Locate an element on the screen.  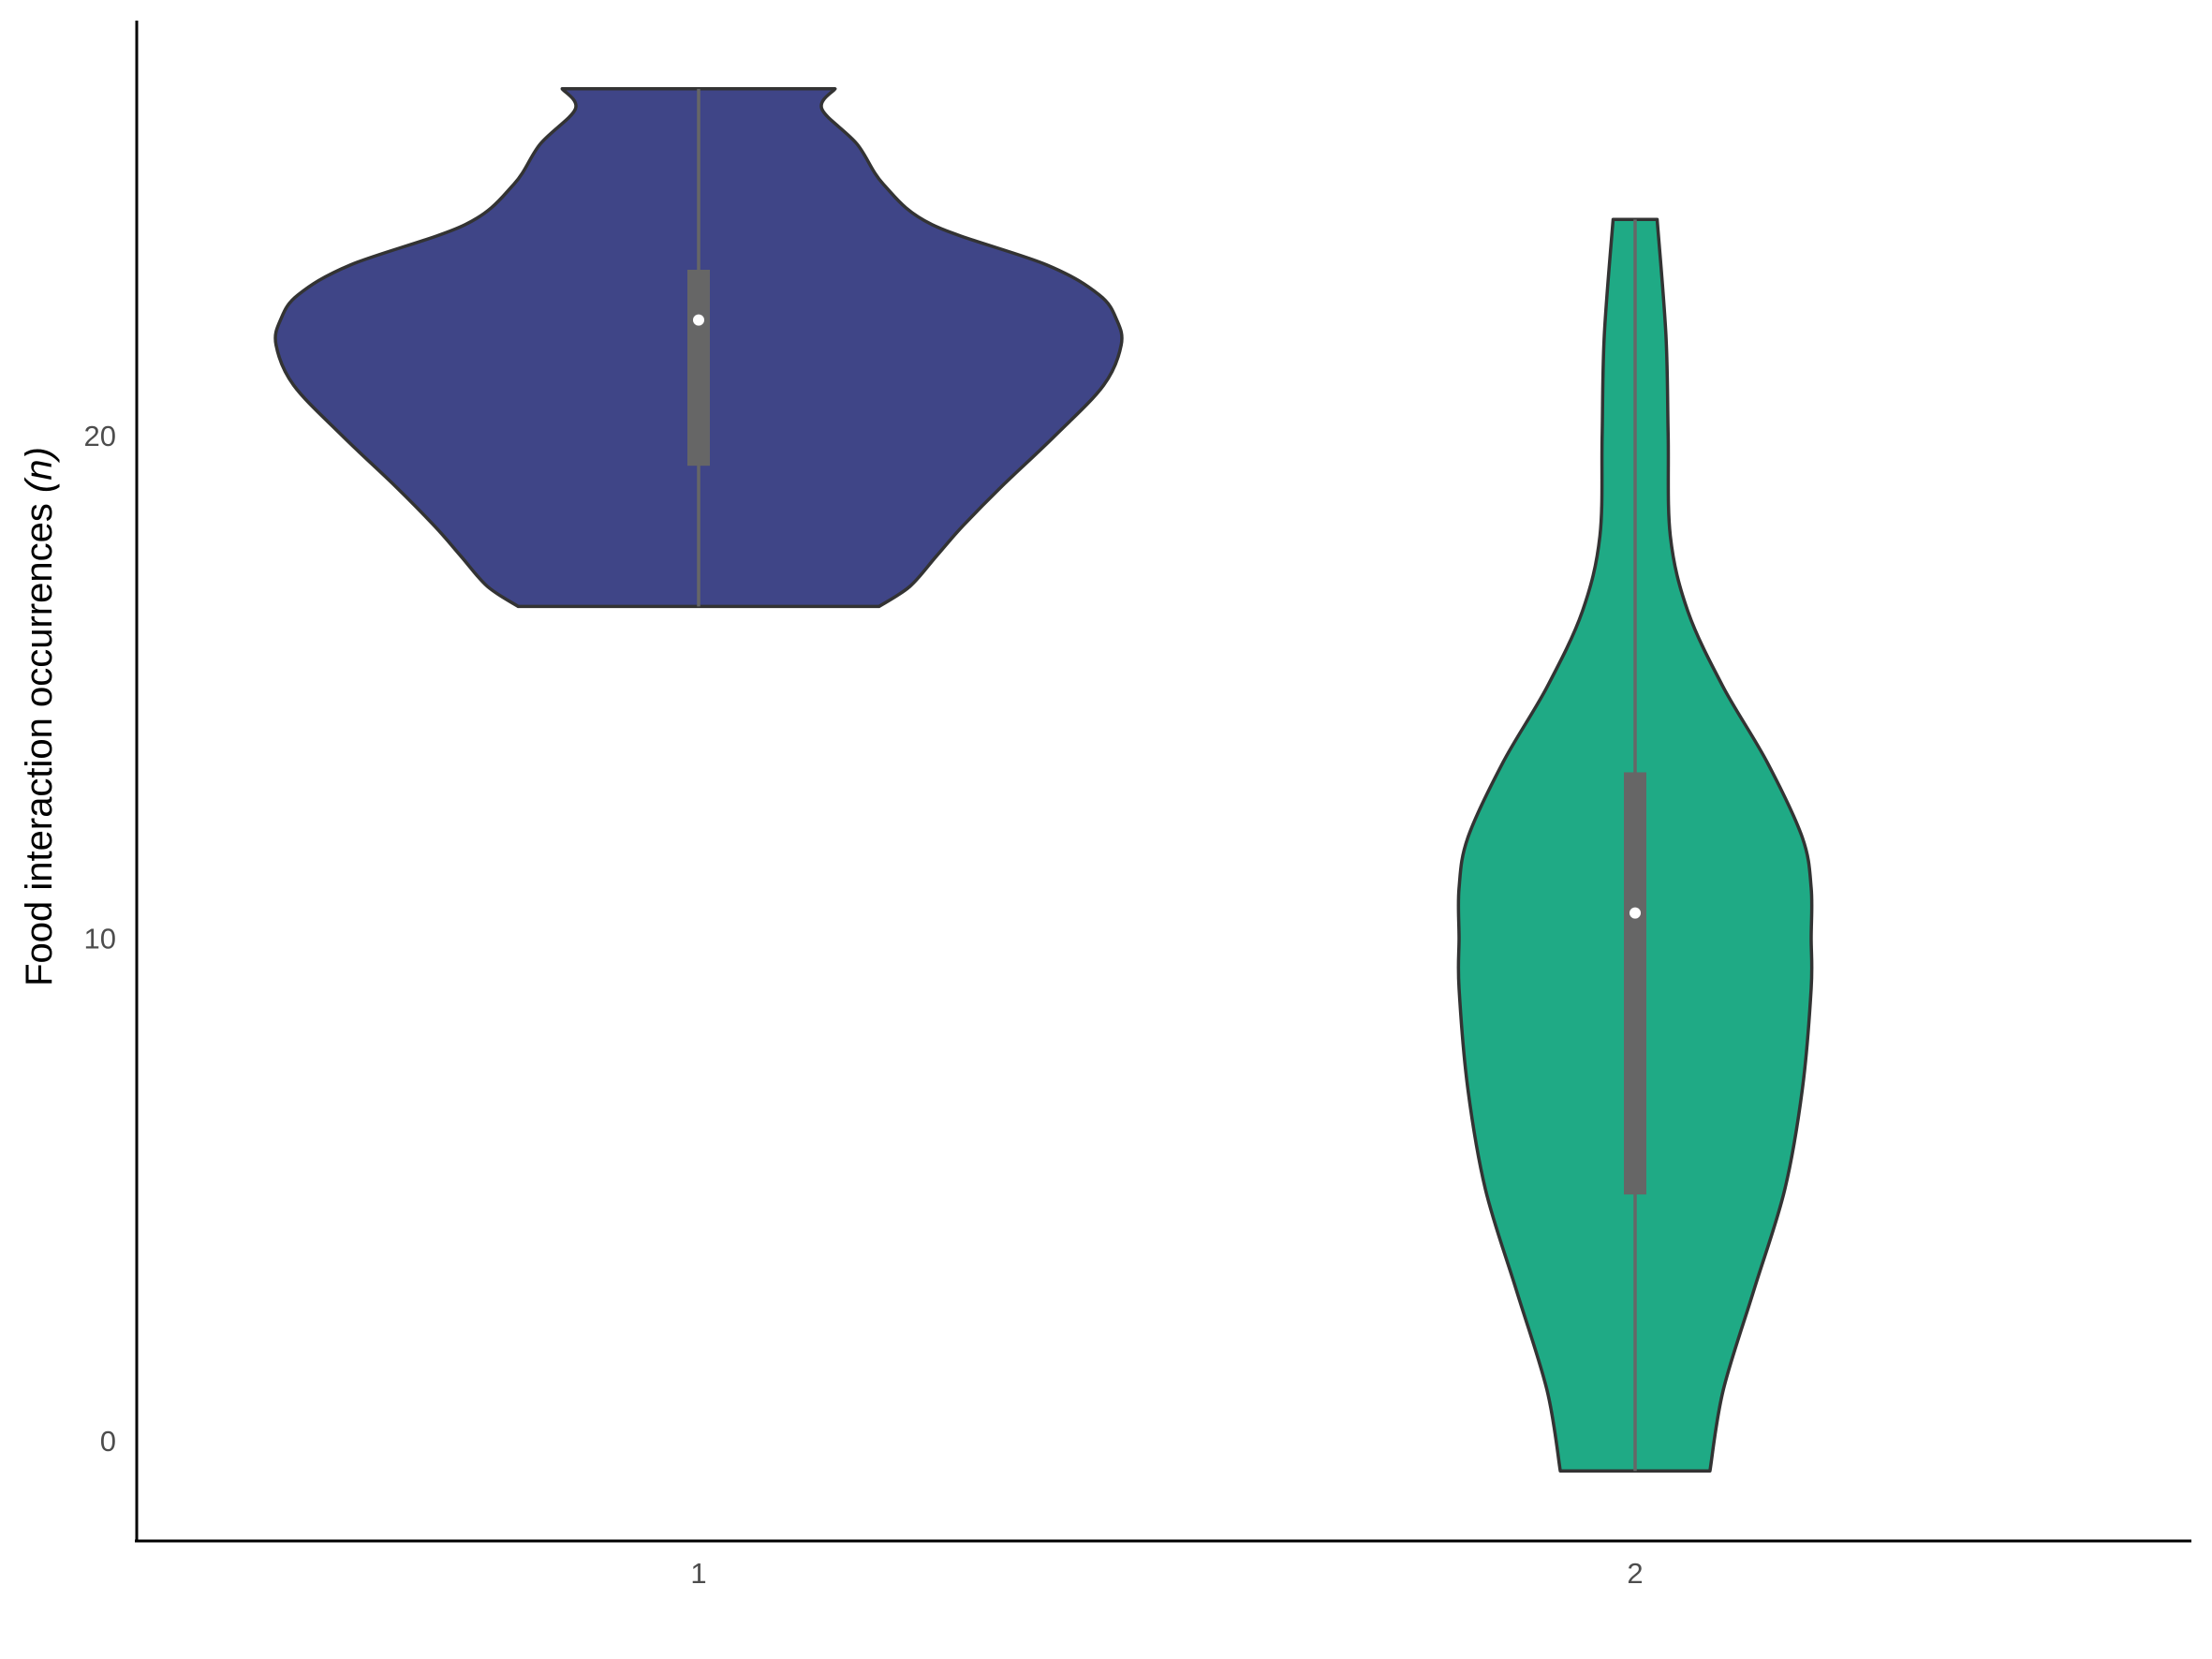
x-tick-label-1: 1 is located at coordinates (698, 1573).